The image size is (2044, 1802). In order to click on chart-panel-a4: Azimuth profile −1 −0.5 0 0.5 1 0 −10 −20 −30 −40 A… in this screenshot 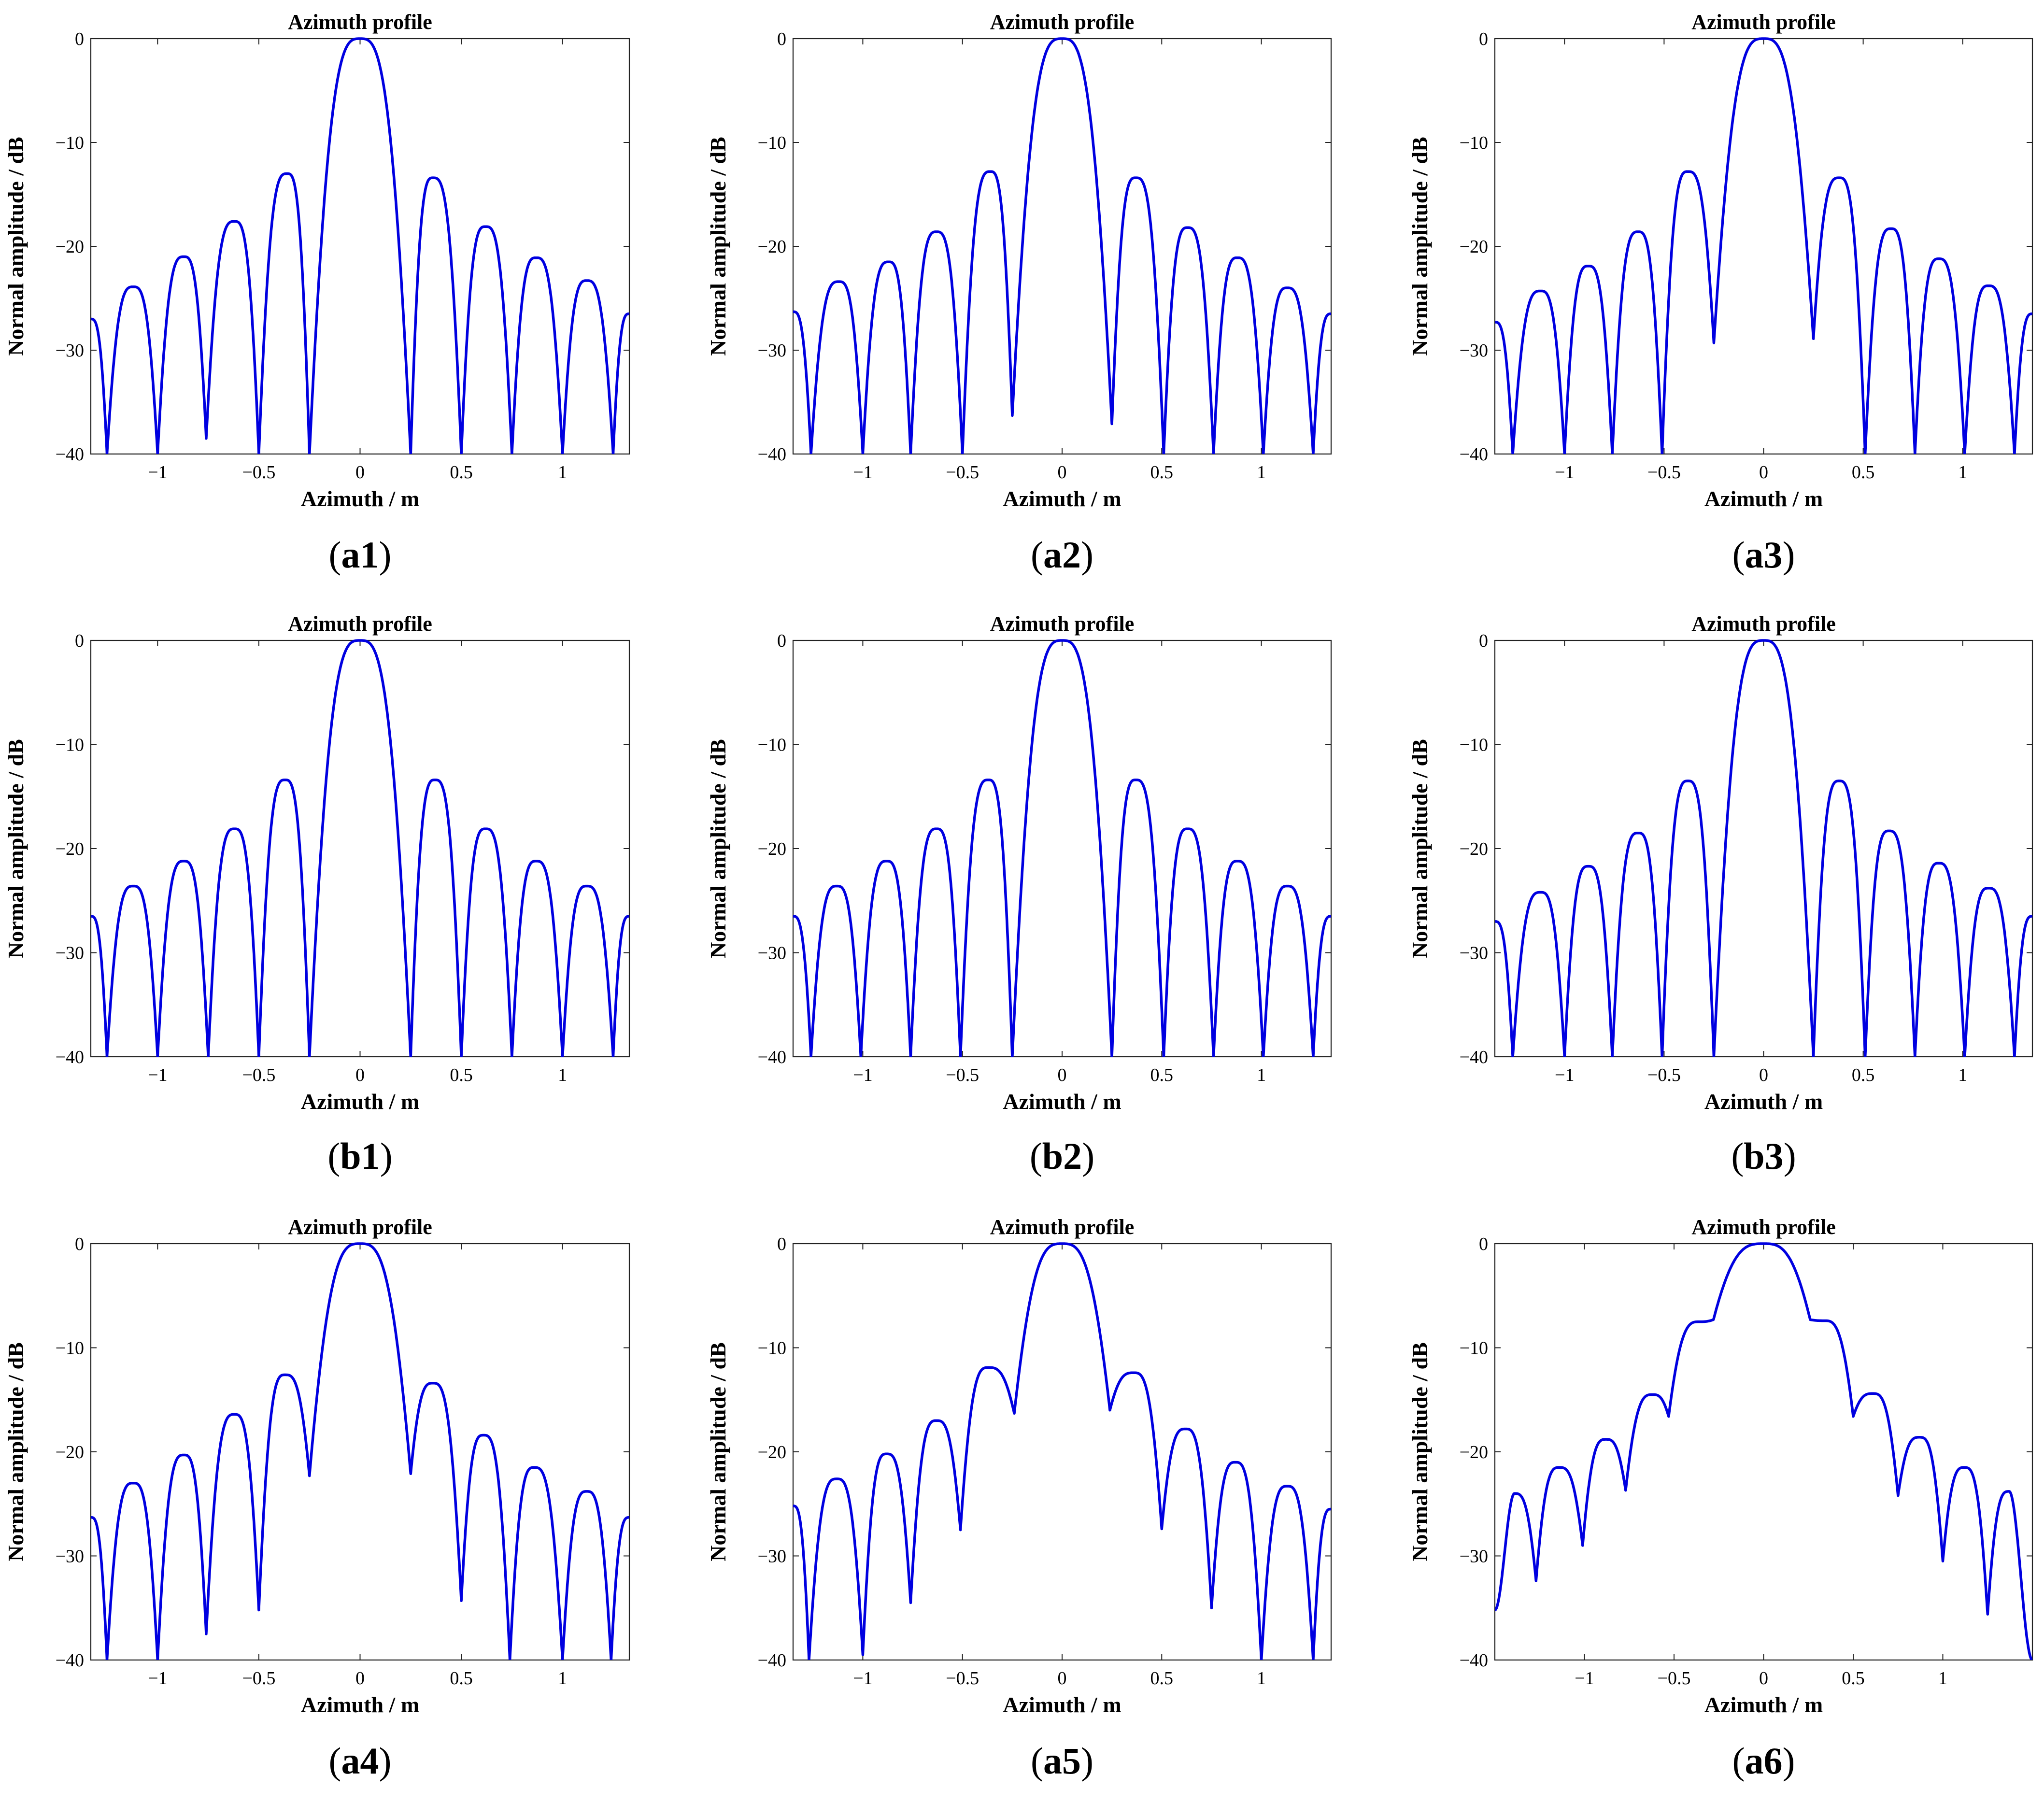, I will do `click(317, 1498)`.